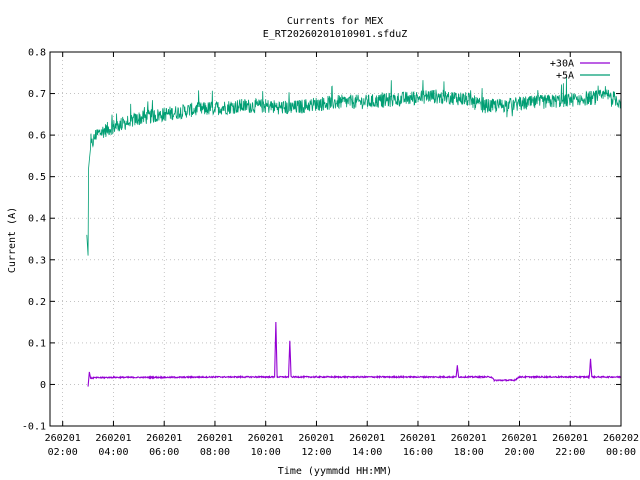  Describe the element at coordinates (565, 76) in the screenshot. I see `legend-label: +5A` at that location.